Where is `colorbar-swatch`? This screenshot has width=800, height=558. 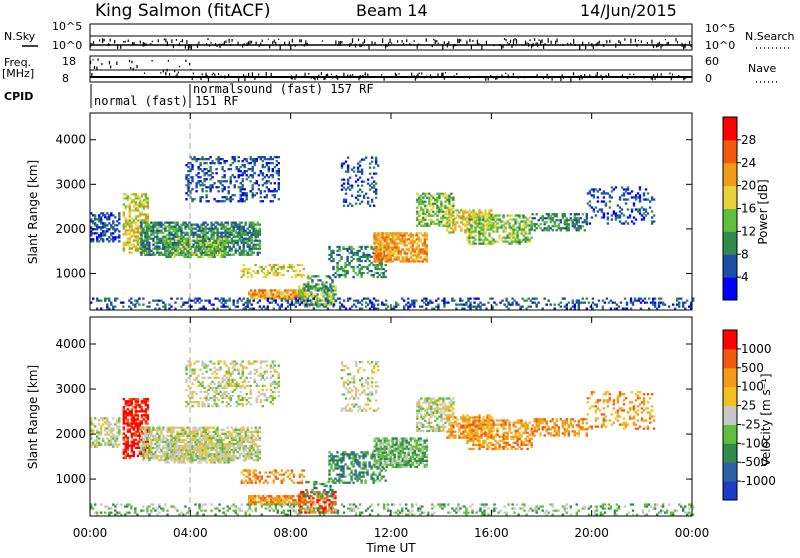
colorbar-swatch is located at coordinates (730, 151).